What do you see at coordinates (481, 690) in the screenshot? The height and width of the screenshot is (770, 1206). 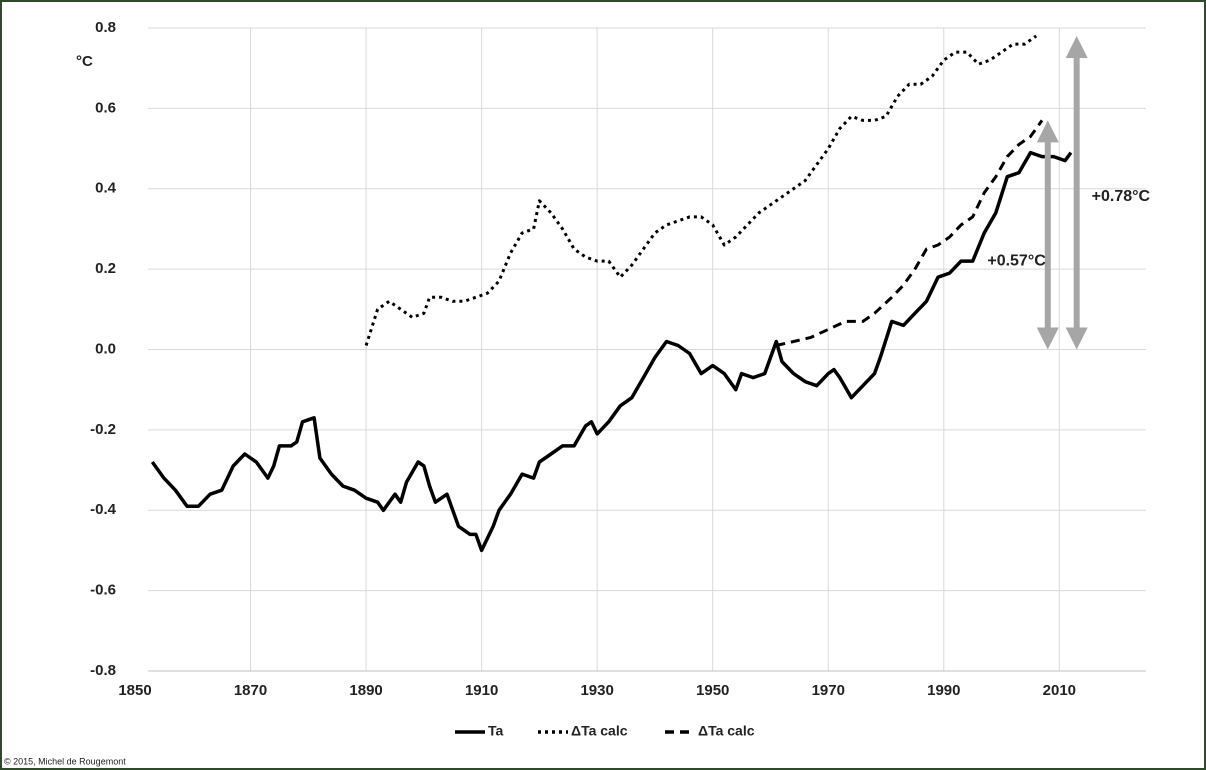 I see `x-tick-label: 1910` at bounding box center [481, 690].